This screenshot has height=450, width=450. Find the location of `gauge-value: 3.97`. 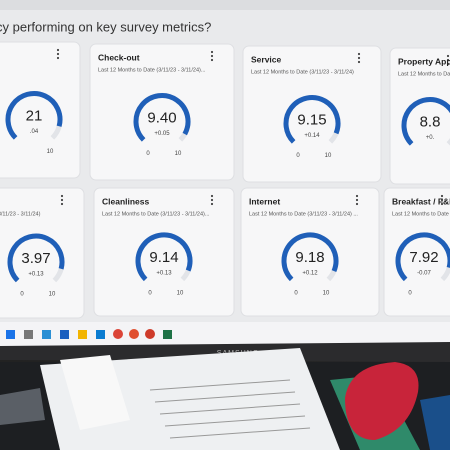

gauge-value: 3.97 is located at coordinates (35, 258).